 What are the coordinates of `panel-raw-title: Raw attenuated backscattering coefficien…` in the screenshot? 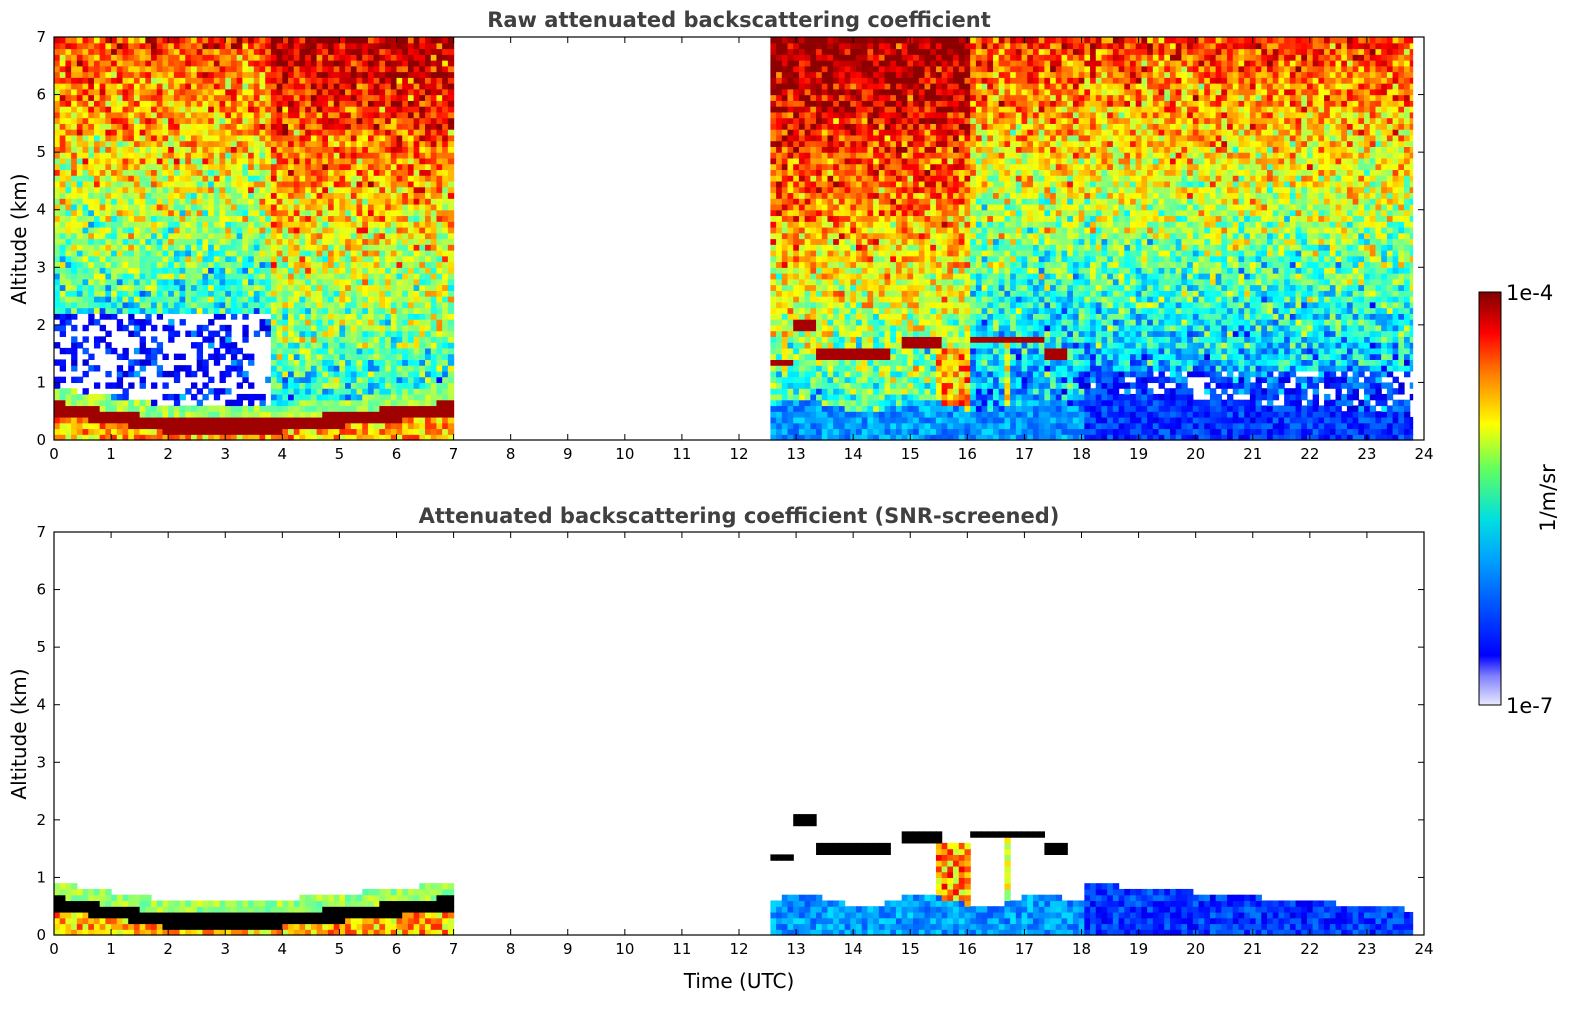 It's located at (739, 20).